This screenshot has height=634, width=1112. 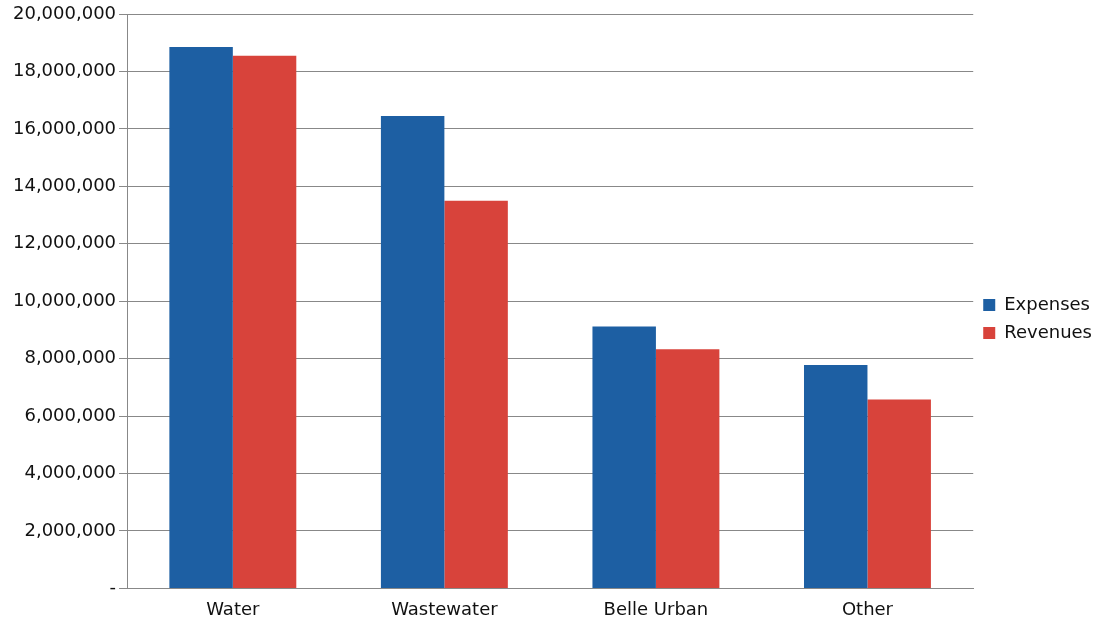 I want to click on legend-label: Revenues, so click(x=1048, y=331).